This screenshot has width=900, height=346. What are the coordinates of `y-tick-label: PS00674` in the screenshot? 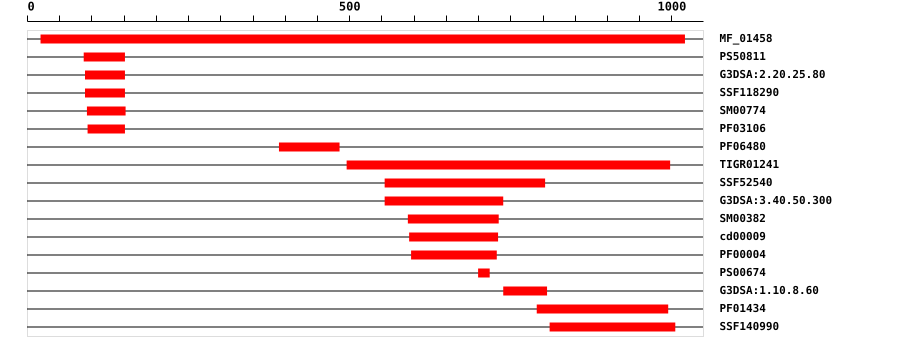 It's located at (743, 272).